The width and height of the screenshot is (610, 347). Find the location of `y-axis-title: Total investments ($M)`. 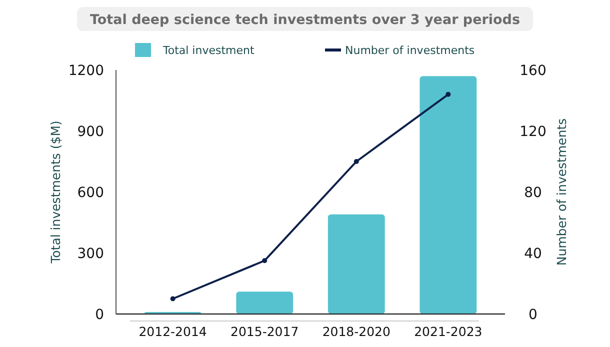

y-axis-title: Total investments ($M) is located at coordinates (55, 192).